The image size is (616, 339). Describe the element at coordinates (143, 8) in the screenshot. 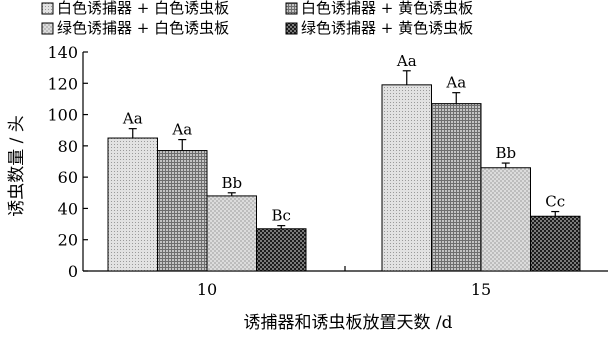

I see `legend-label: 白色诱捕器 + 白色诱虫板` at that location.